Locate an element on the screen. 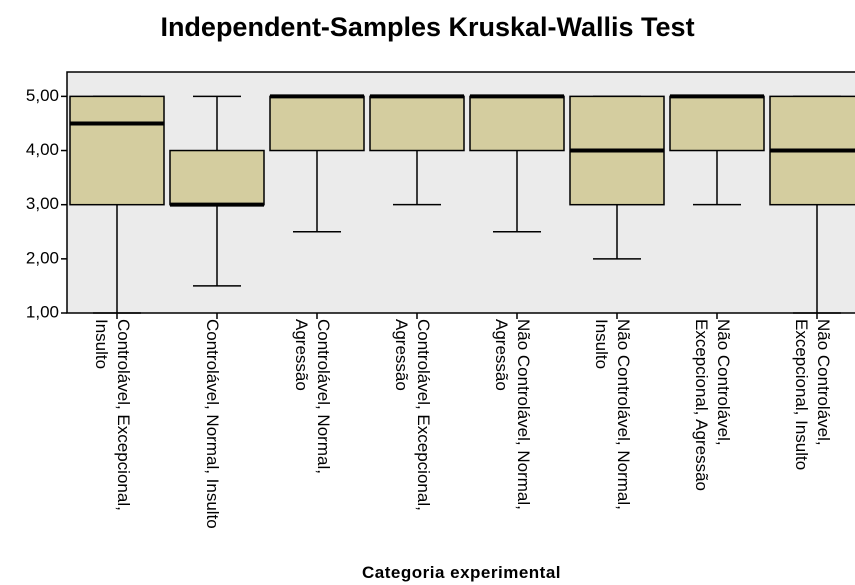 The image size is (855, 585). x-axis-title: Categoria experimental is located at coordinates (461, 572).